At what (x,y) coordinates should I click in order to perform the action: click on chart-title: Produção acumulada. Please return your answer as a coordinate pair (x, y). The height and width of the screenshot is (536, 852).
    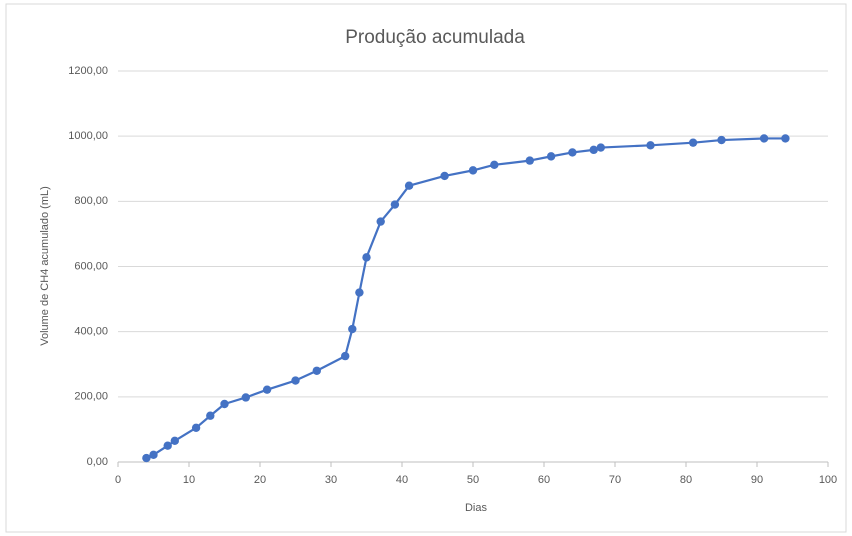
    Looking at the image, I should click on (435, 37).